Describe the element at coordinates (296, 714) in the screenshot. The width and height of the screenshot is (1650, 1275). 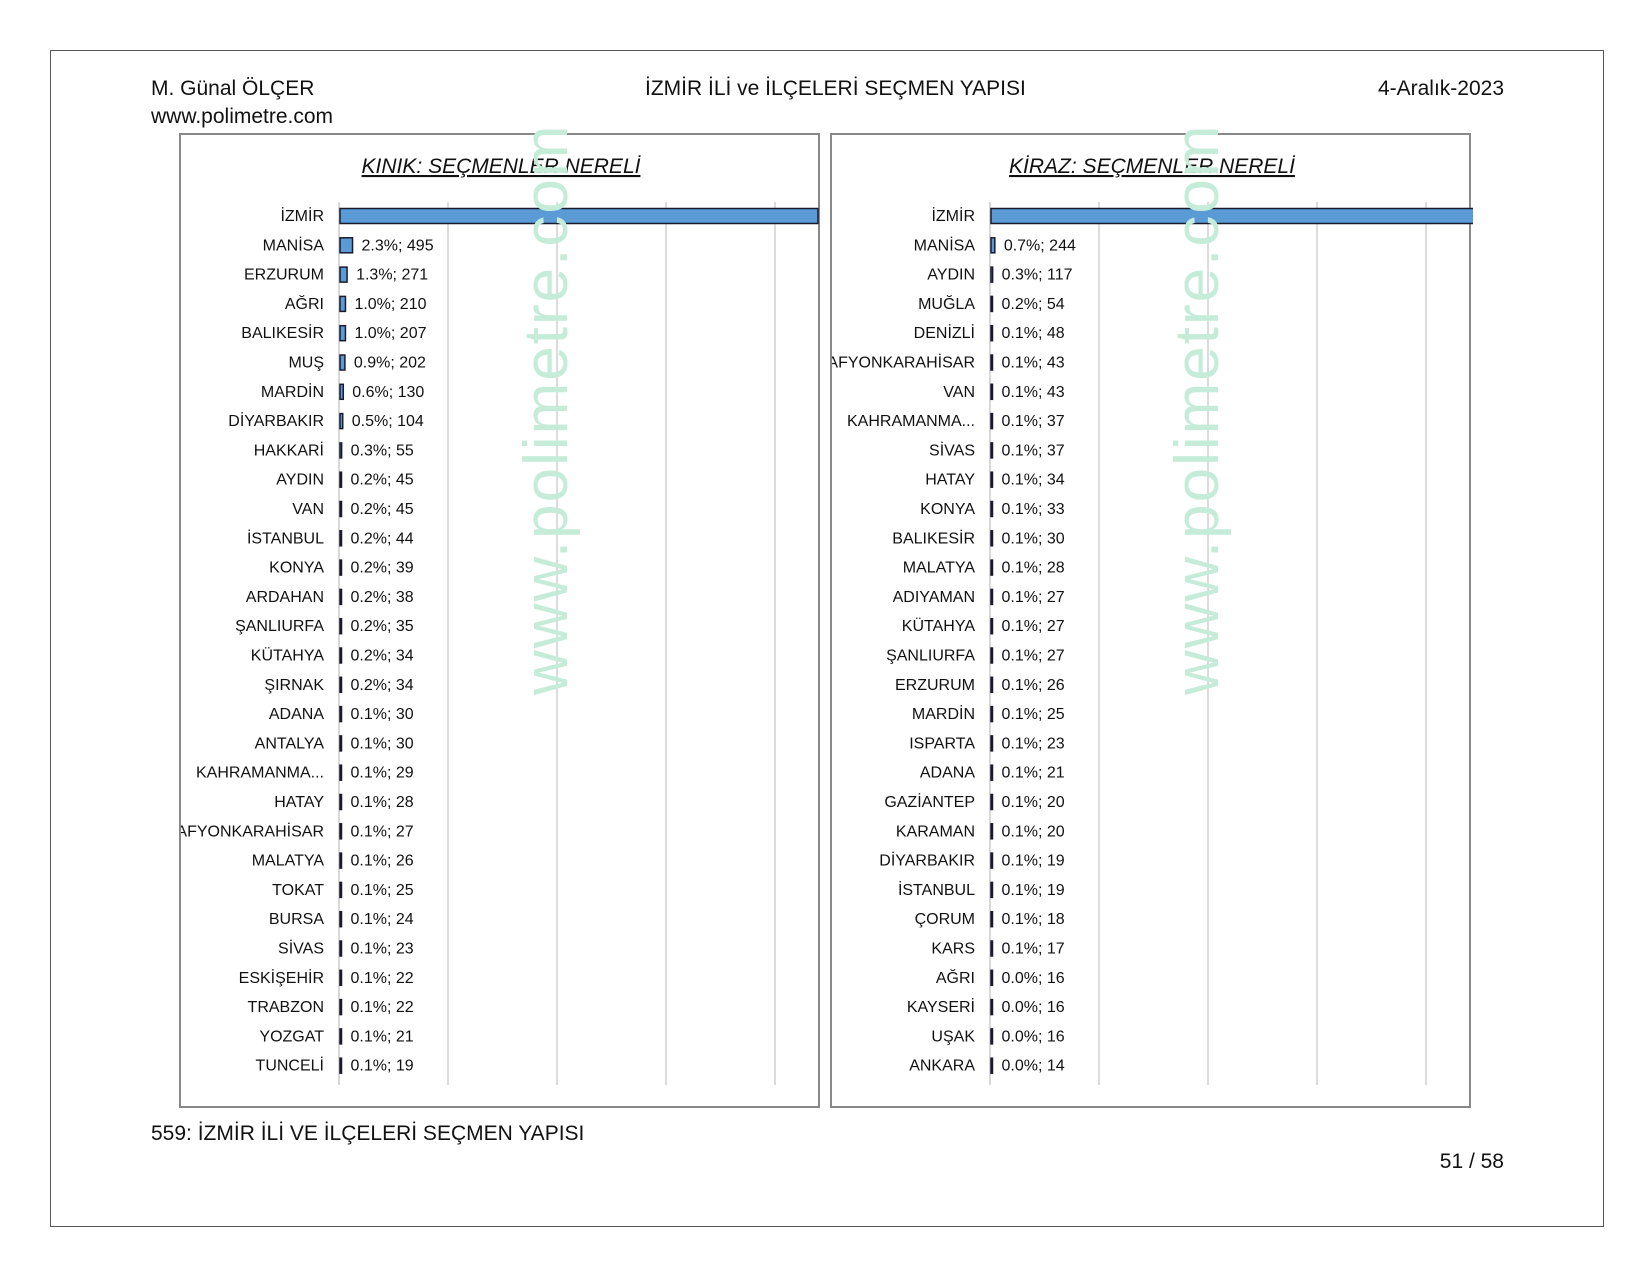
I see `category-label: ADANA` at that location.